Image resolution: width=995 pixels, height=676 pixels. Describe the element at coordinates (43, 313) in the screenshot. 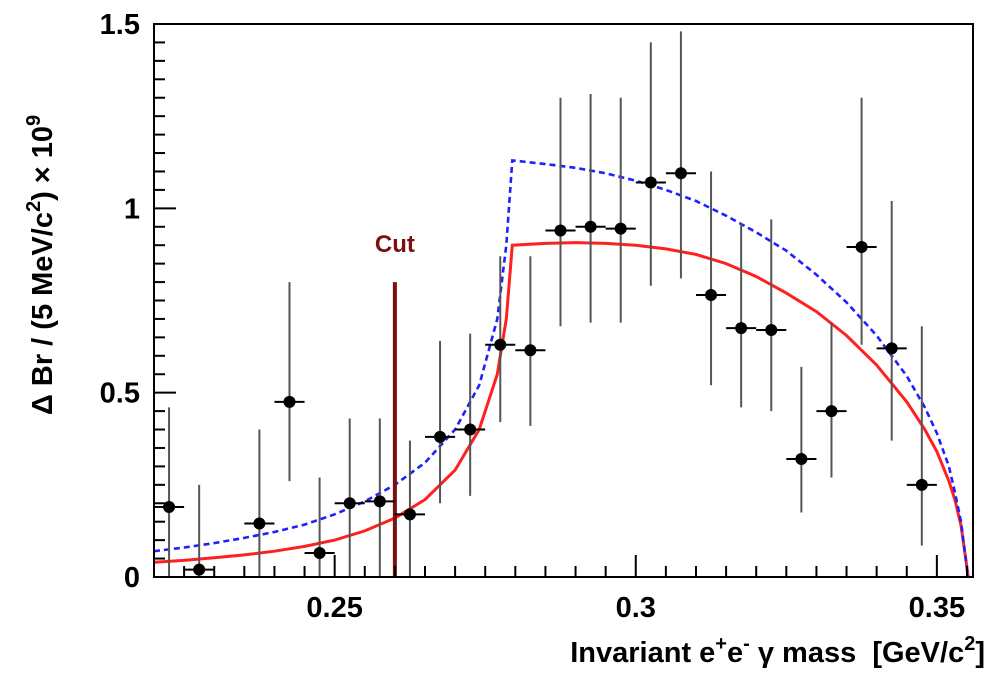

I see `y-title-part: Δ Br / (5 MeV/c` at that location.